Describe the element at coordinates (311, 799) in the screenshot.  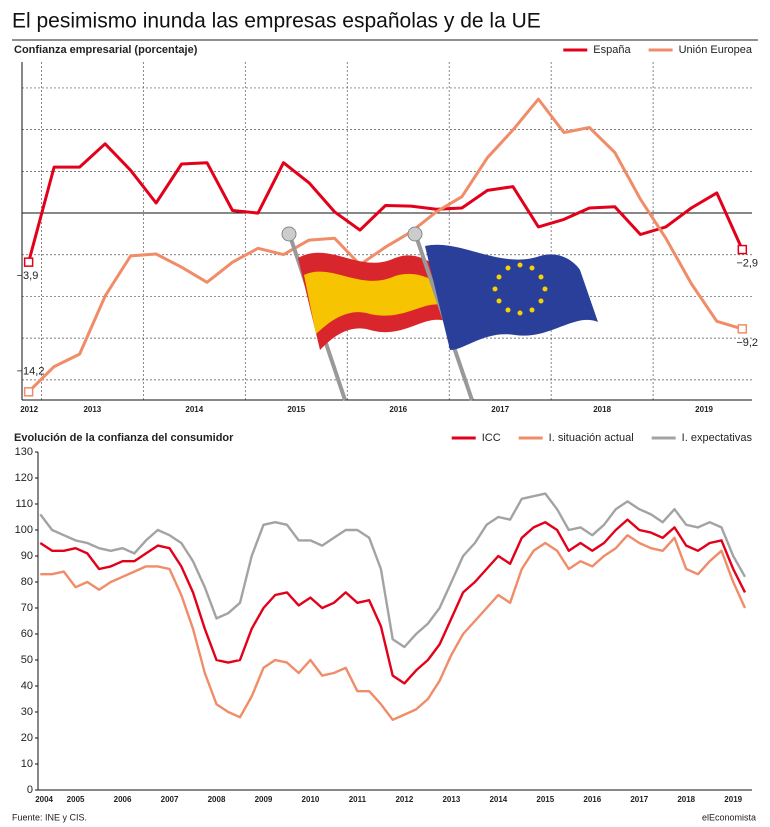
I see `x-tick-label: 2010` at that location.